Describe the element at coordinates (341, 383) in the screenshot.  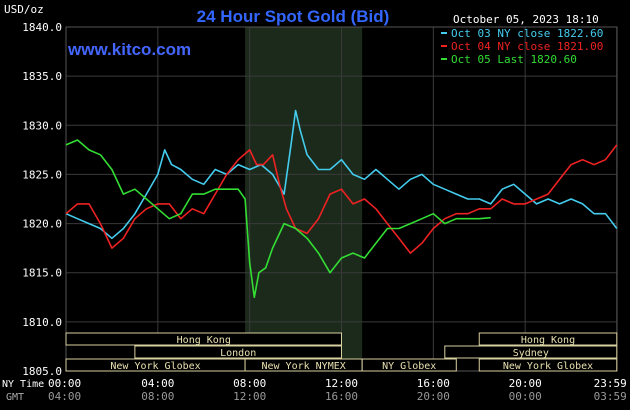
I see `x-tick-label-ny: 12:00` at that location.